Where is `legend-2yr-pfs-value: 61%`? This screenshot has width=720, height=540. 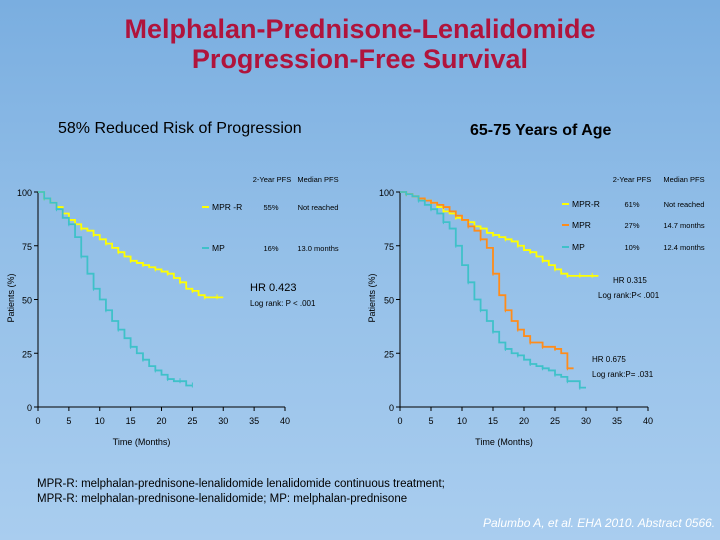 legend-2yr-pfs-value: 61% is located at coordinates (631, 204).